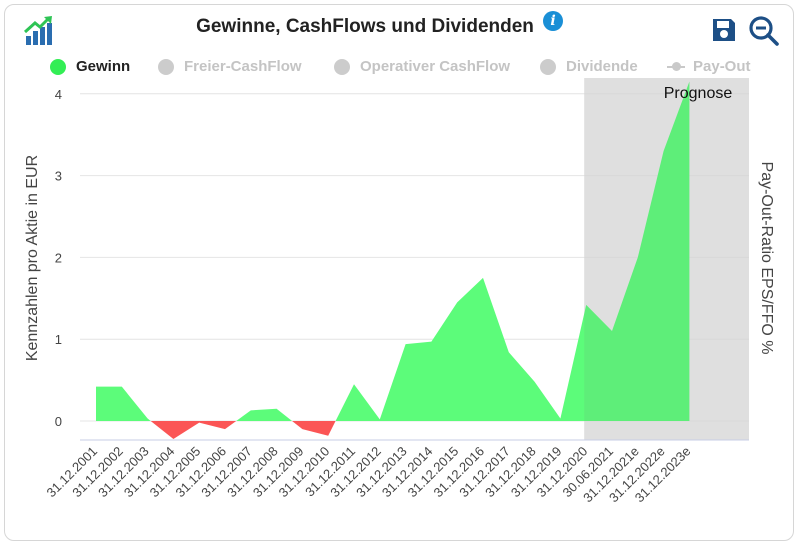  What do you see at coordinates (722, 66) in the screenshot?
I see `legend-label: Pay-Out` at bounding box center [722, 66].